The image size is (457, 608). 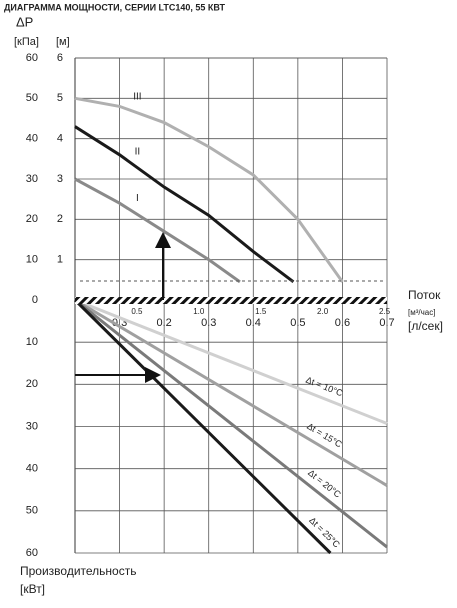 What do you see at coordinates (60, 98) in the screenshot?
I see `y2-tick-label: 5` at bounding box center [60, 98].